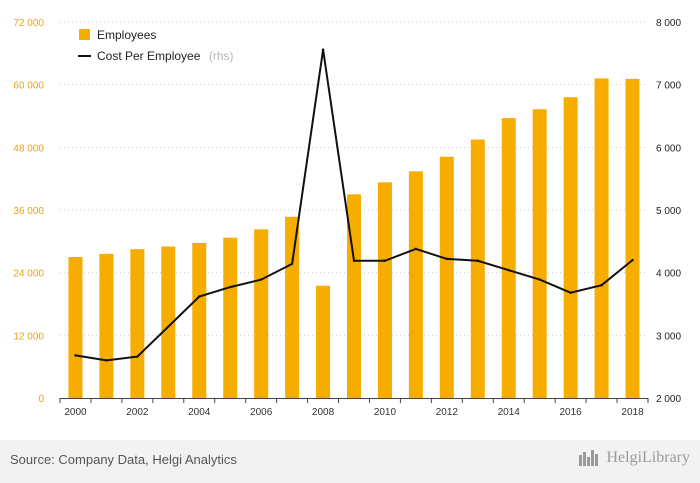 Image resolution: width=700 pixels, height=483 pixels. What do you see at coordinates (668, 336) in the screenshot?
I see `y-right-tick-label: 3 000` at bounding box center [668, 336].